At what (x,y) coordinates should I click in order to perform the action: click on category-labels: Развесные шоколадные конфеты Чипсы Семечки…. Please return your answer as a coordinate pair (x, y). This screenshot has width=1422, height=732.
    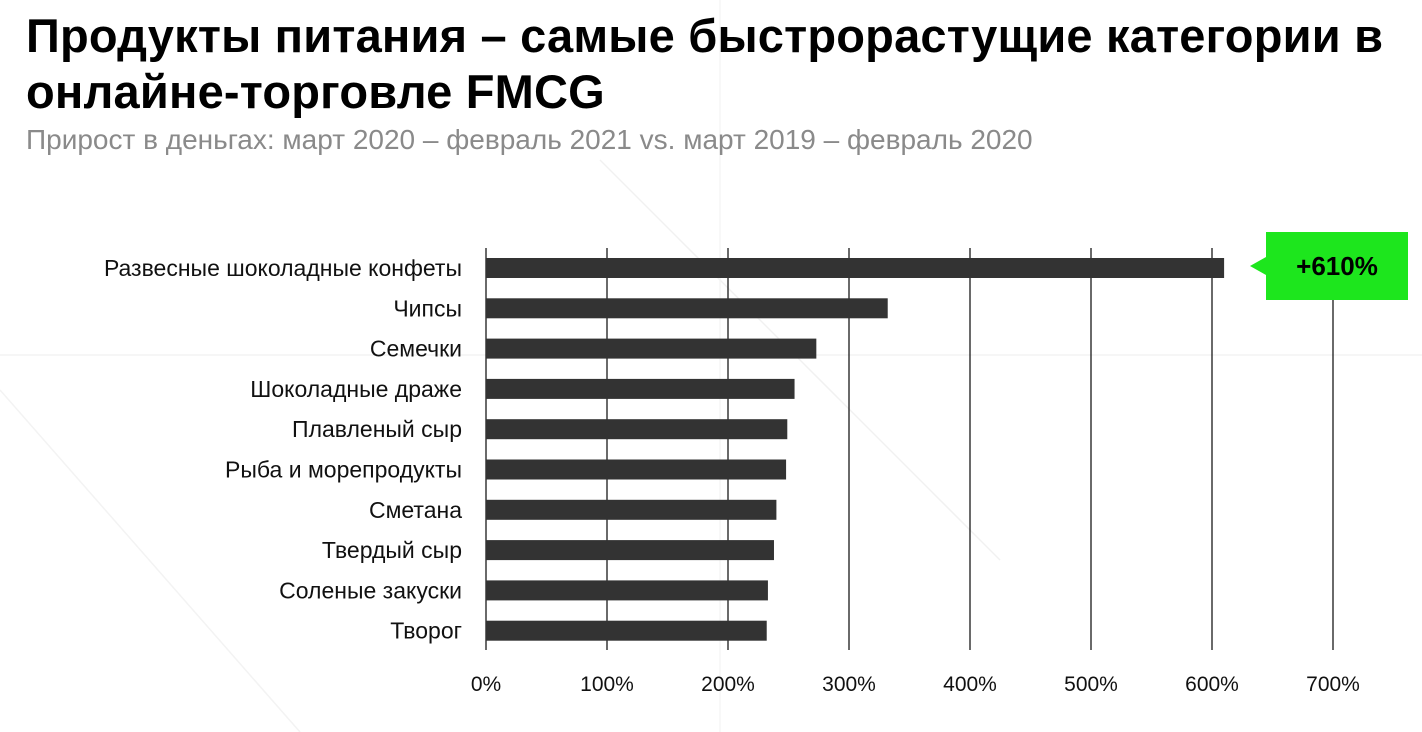
    Looking at the image, I should click on (283, 449).